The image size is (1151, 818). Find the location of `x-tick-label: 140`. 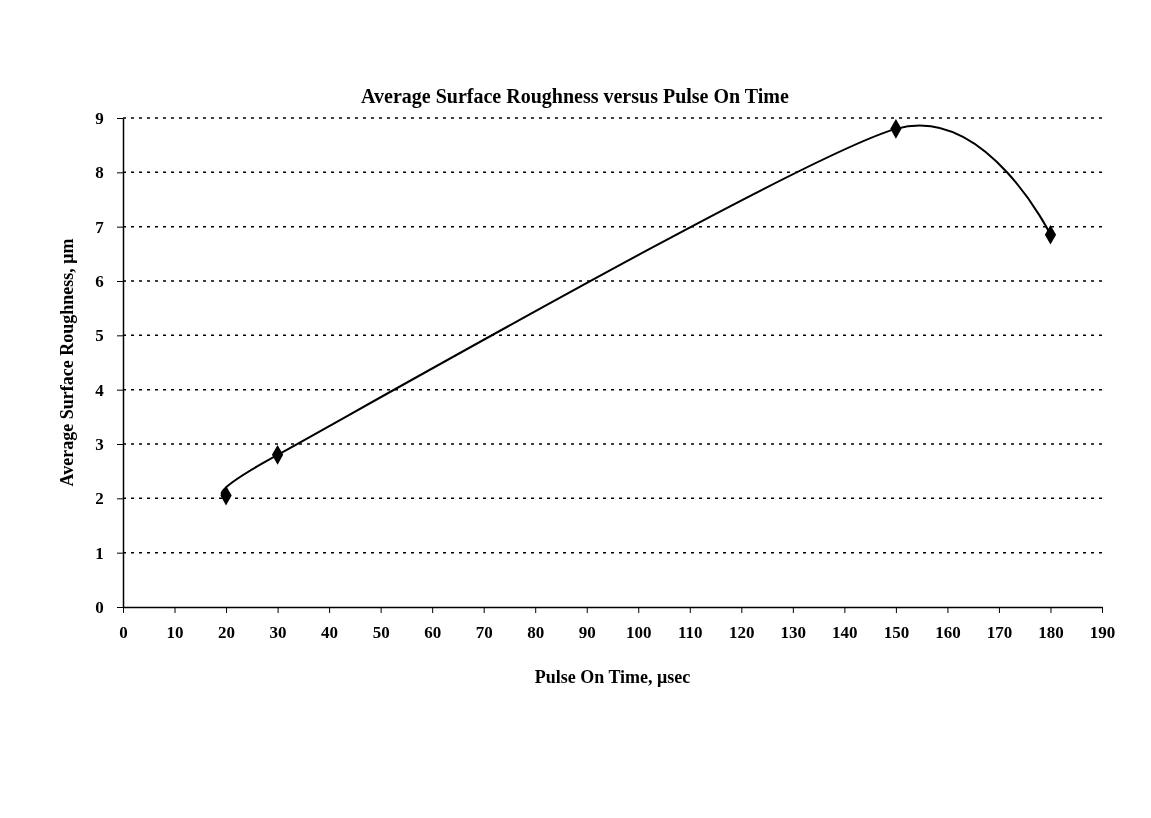

x-tick-label: 140 is located at coordinates (845, 633).